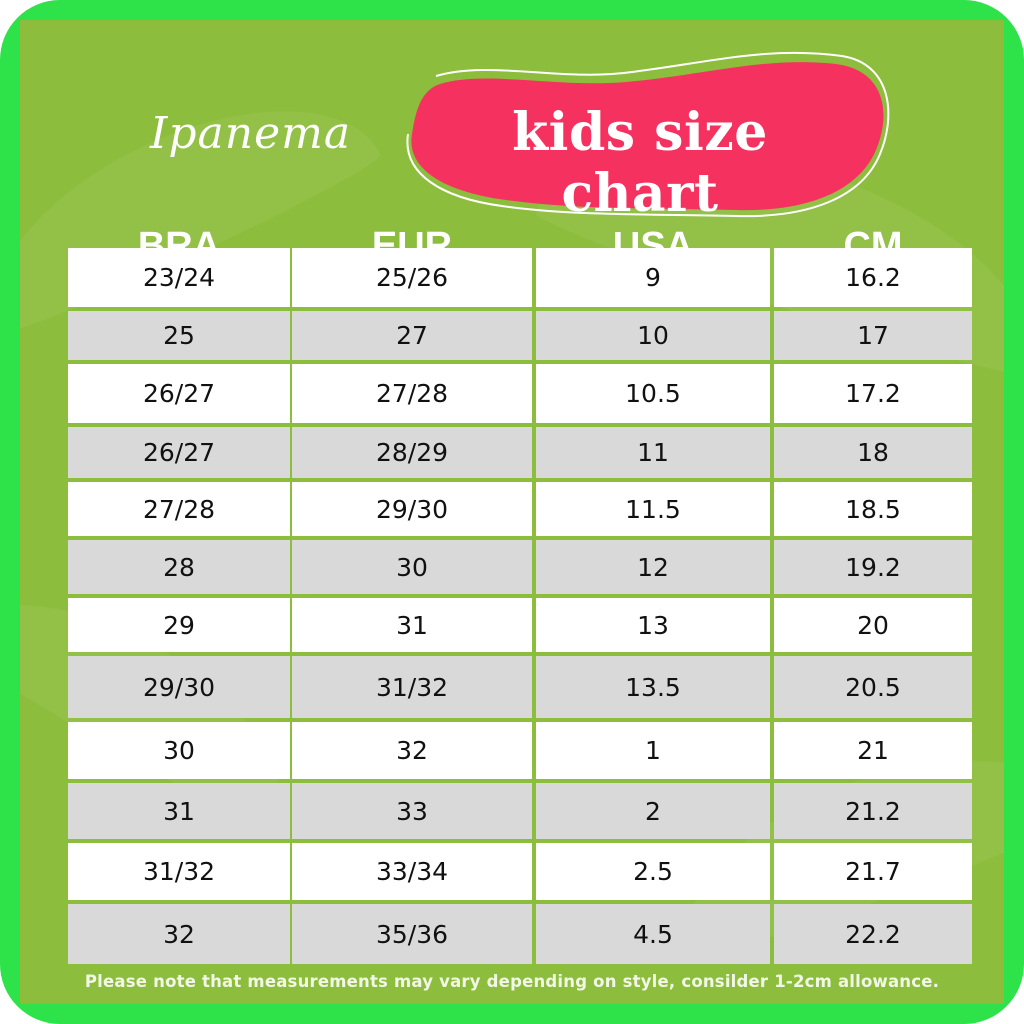 The height and width of the screenshot is (1024, 1024). I want to click on title-blob, so click(648, 134).